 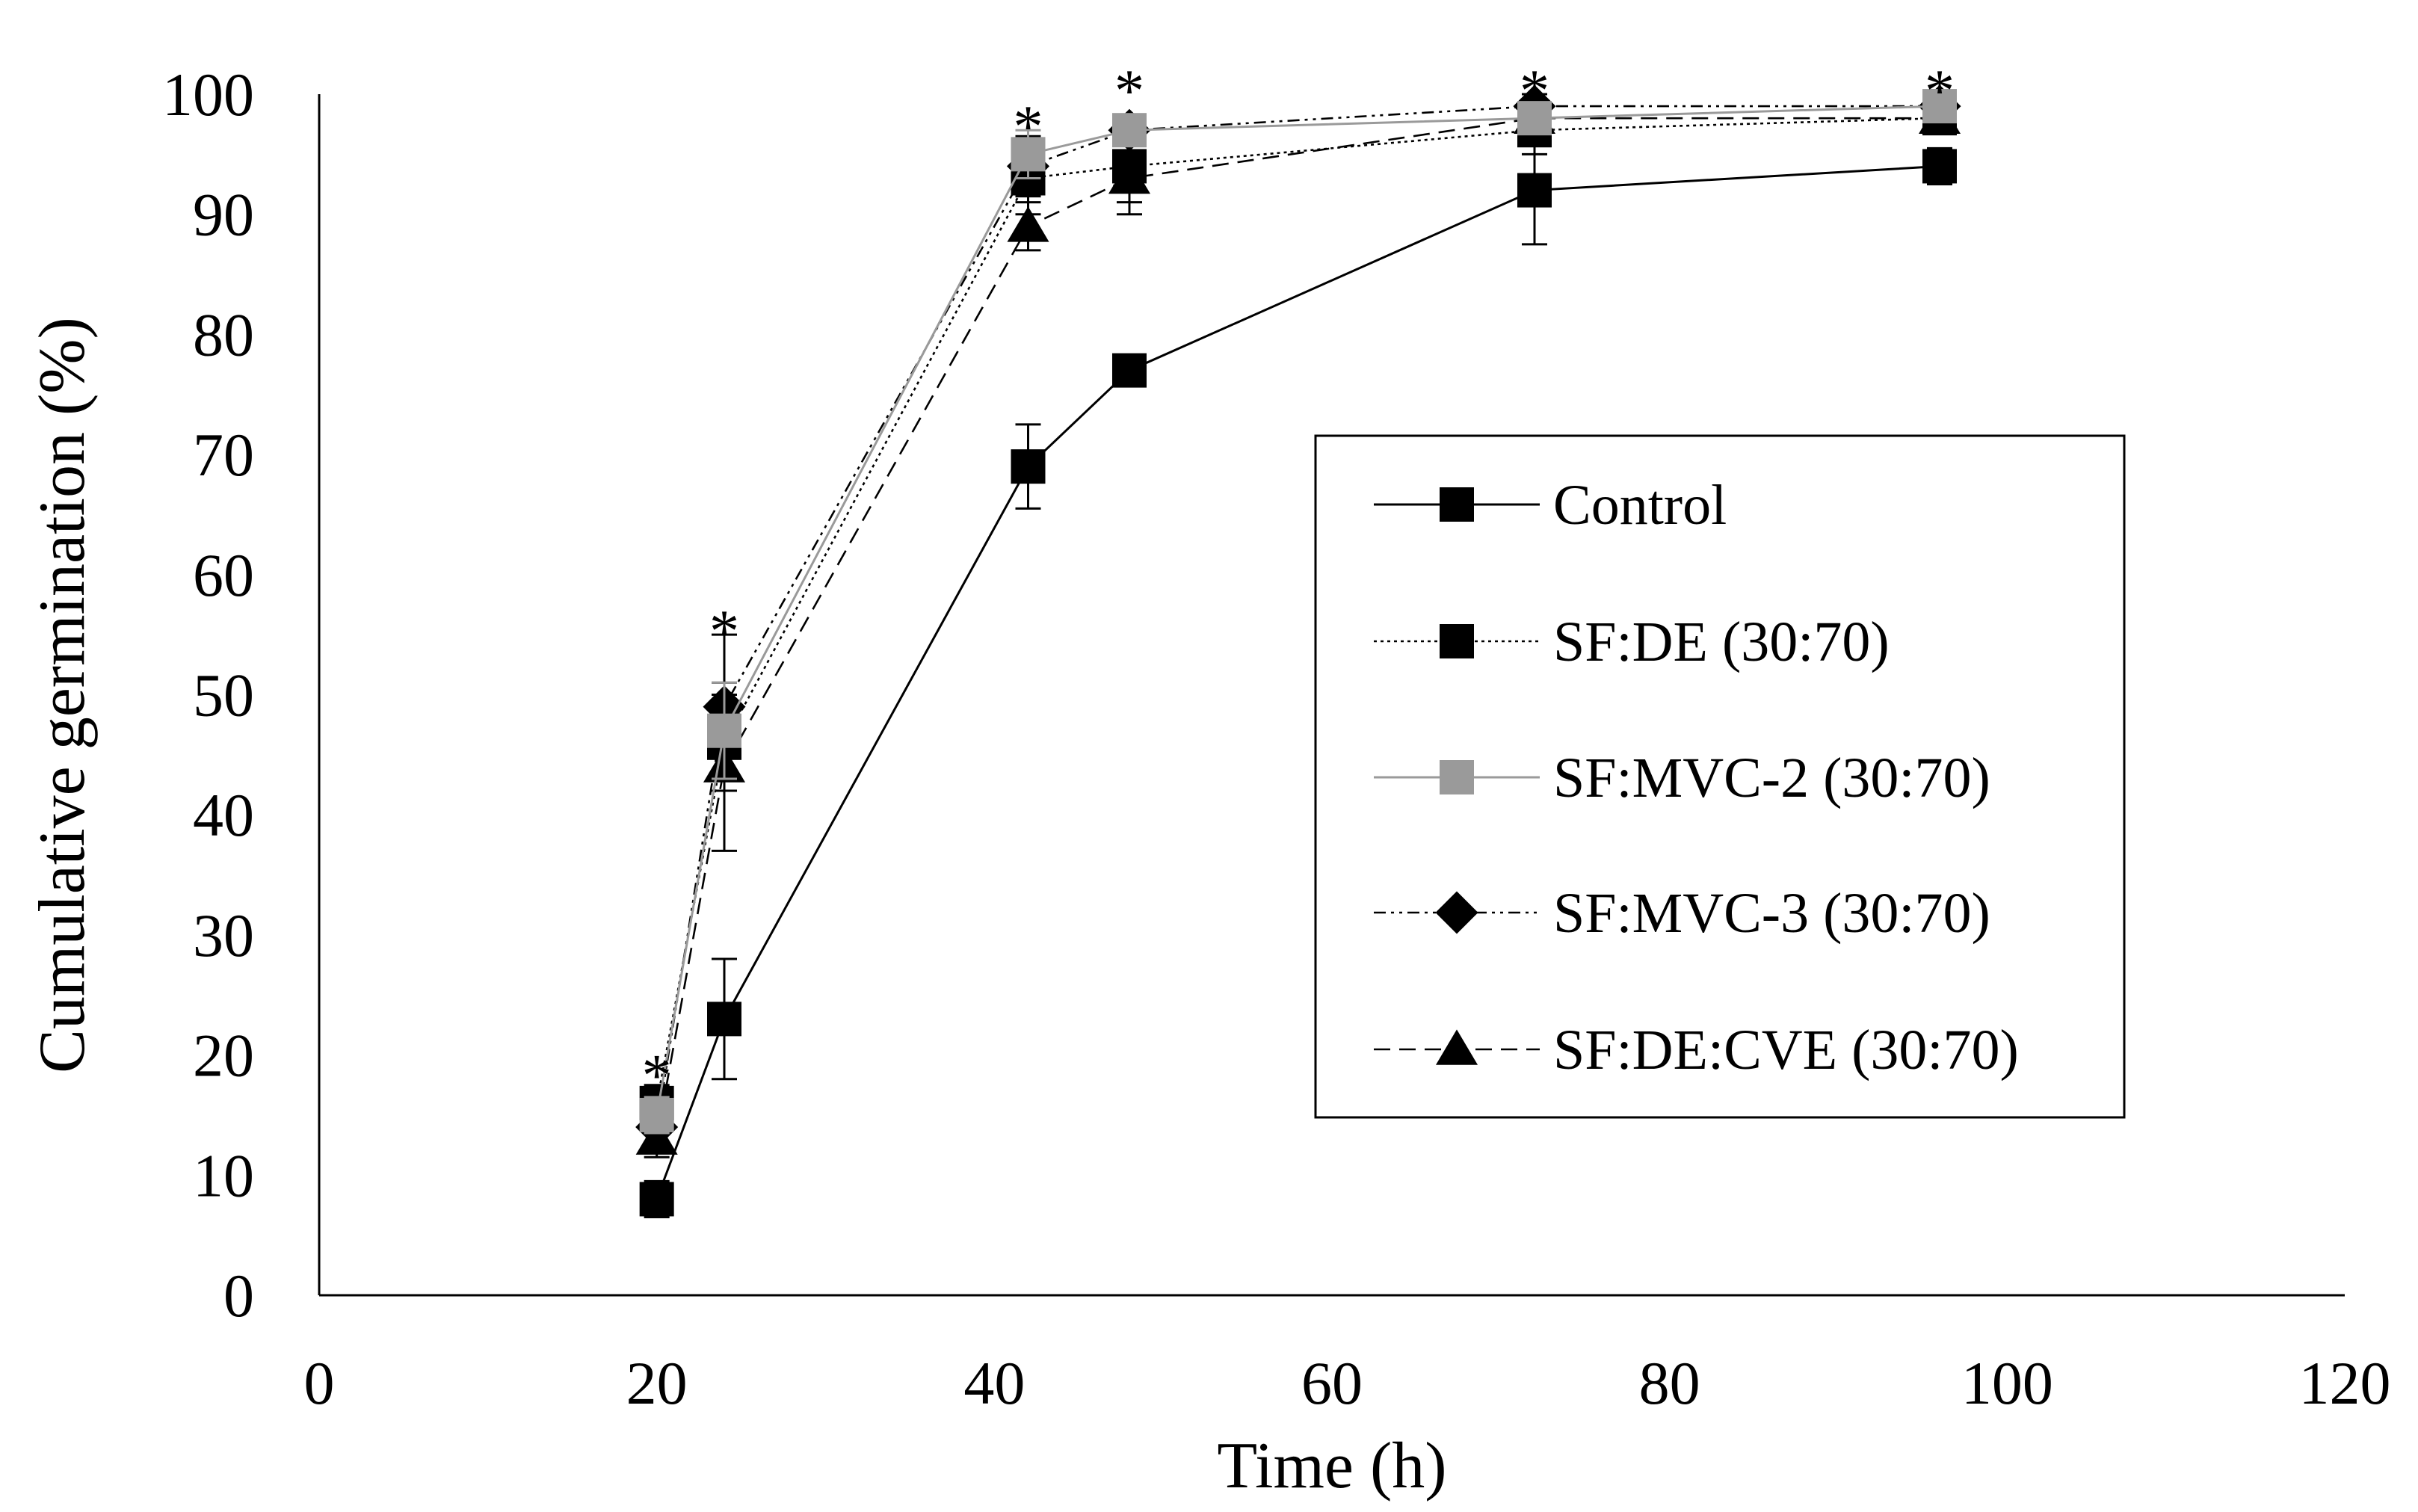 I want to click on legend-item: SF:MVC-3 (30:70), so click(x=1682, y=914).